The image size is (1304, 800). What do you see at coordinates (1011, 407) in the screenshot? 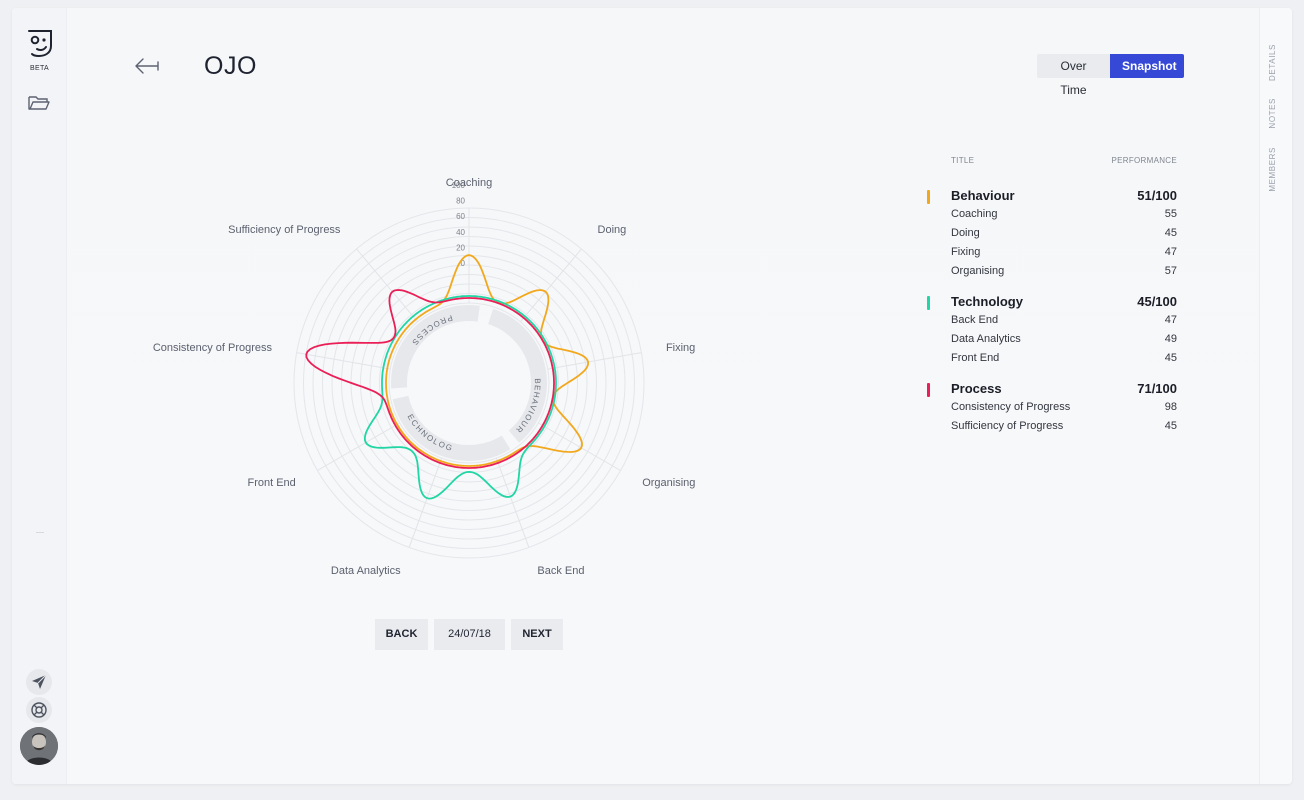
I see `row-title: Consistency of Progress` at bounding box center [1011, 407].